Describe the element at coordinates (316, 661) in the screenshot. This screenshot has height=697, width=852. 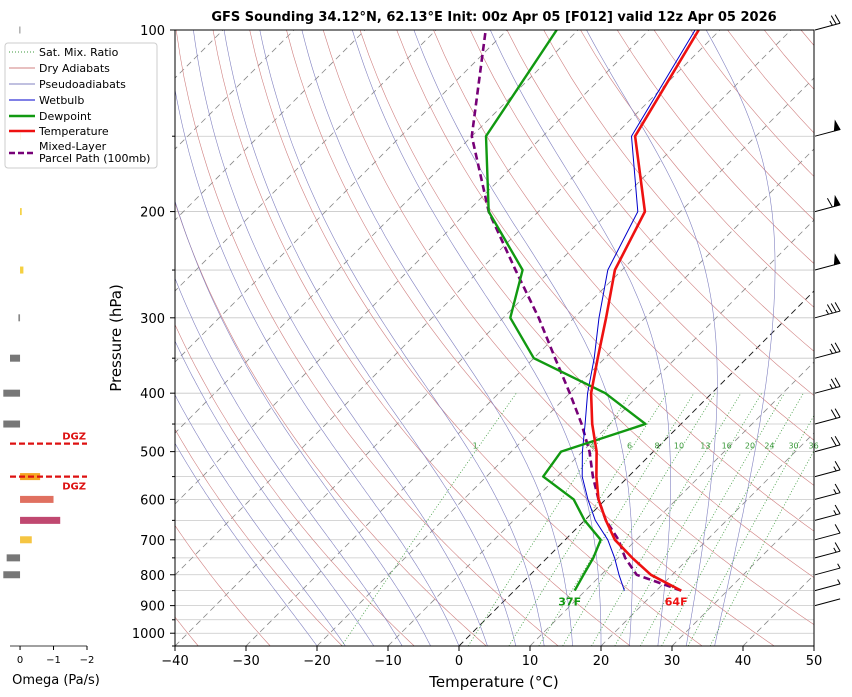
I see `x-tick-label: −20` at that location.